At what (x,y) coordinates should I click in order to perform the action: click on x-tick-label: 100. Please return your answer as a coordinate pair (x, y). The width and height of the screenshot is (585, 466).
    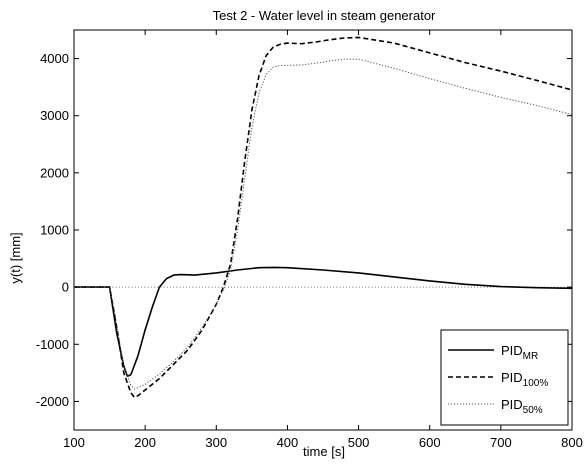
    Looking at the image, I should click on (74, 442).